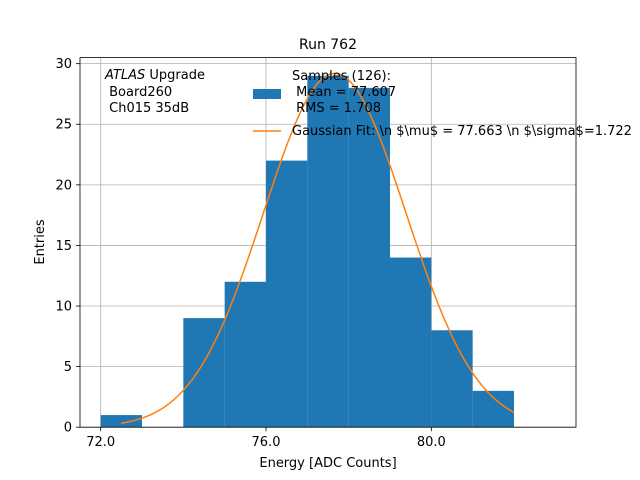  What do you see at coordinates (138, 92) in the screenshot?
I see `board-label: Board260` at bounding box center [138, 92].